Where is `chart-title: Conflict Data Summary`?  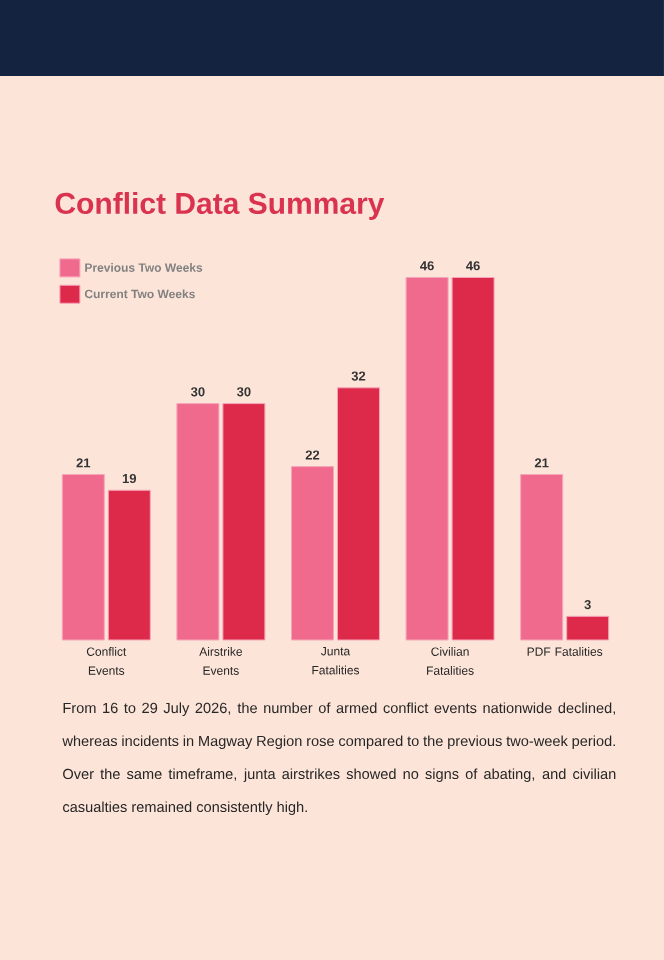 chart-title: Conflict Data Summary is located at coordinates (220, 206).